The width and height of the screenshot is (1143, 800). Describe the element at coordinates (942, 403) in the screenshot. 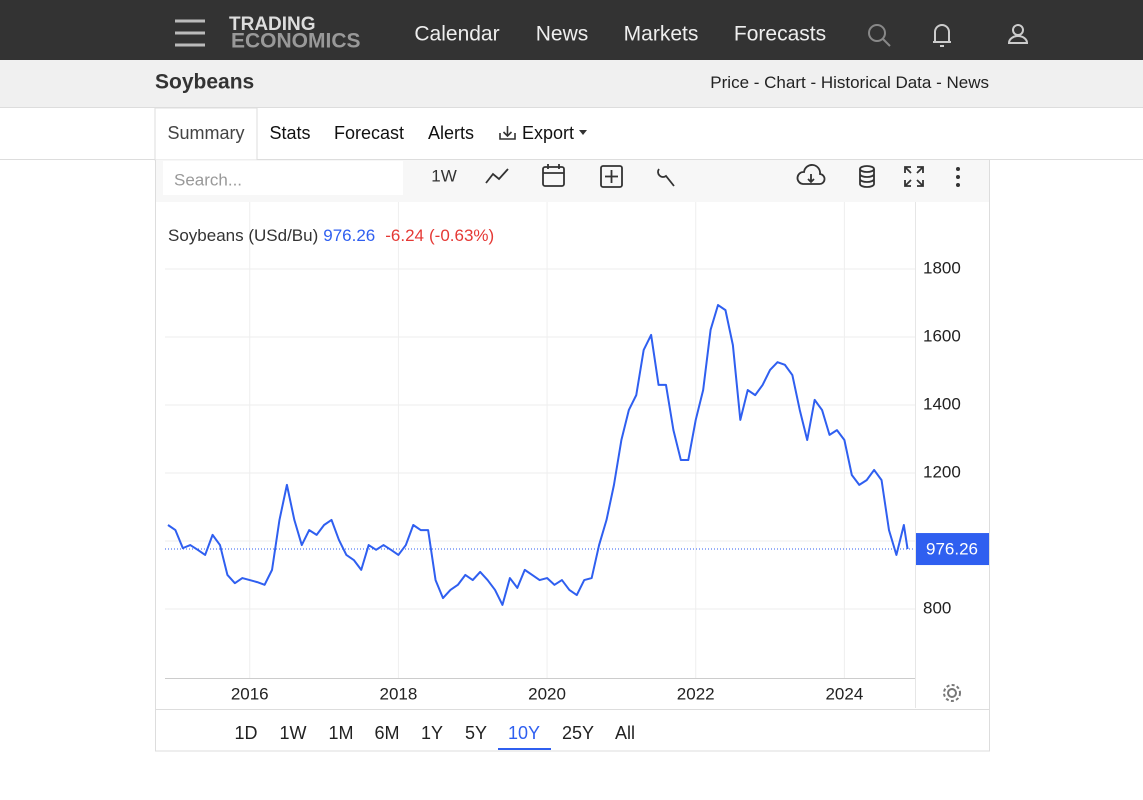

I see `y-tick-label: 1400` at that location.